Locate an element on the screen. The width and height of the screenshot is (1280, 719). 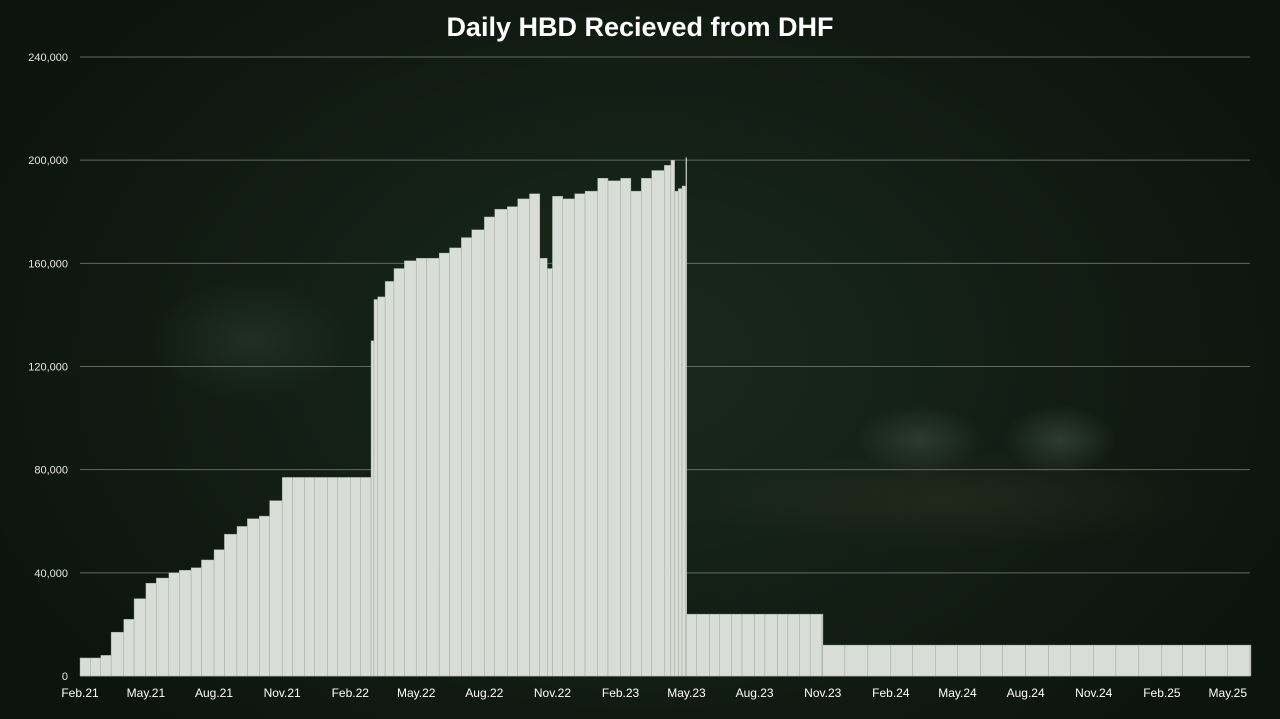
x-tick-label: Aug.23 is located at coordinates (755, 693).